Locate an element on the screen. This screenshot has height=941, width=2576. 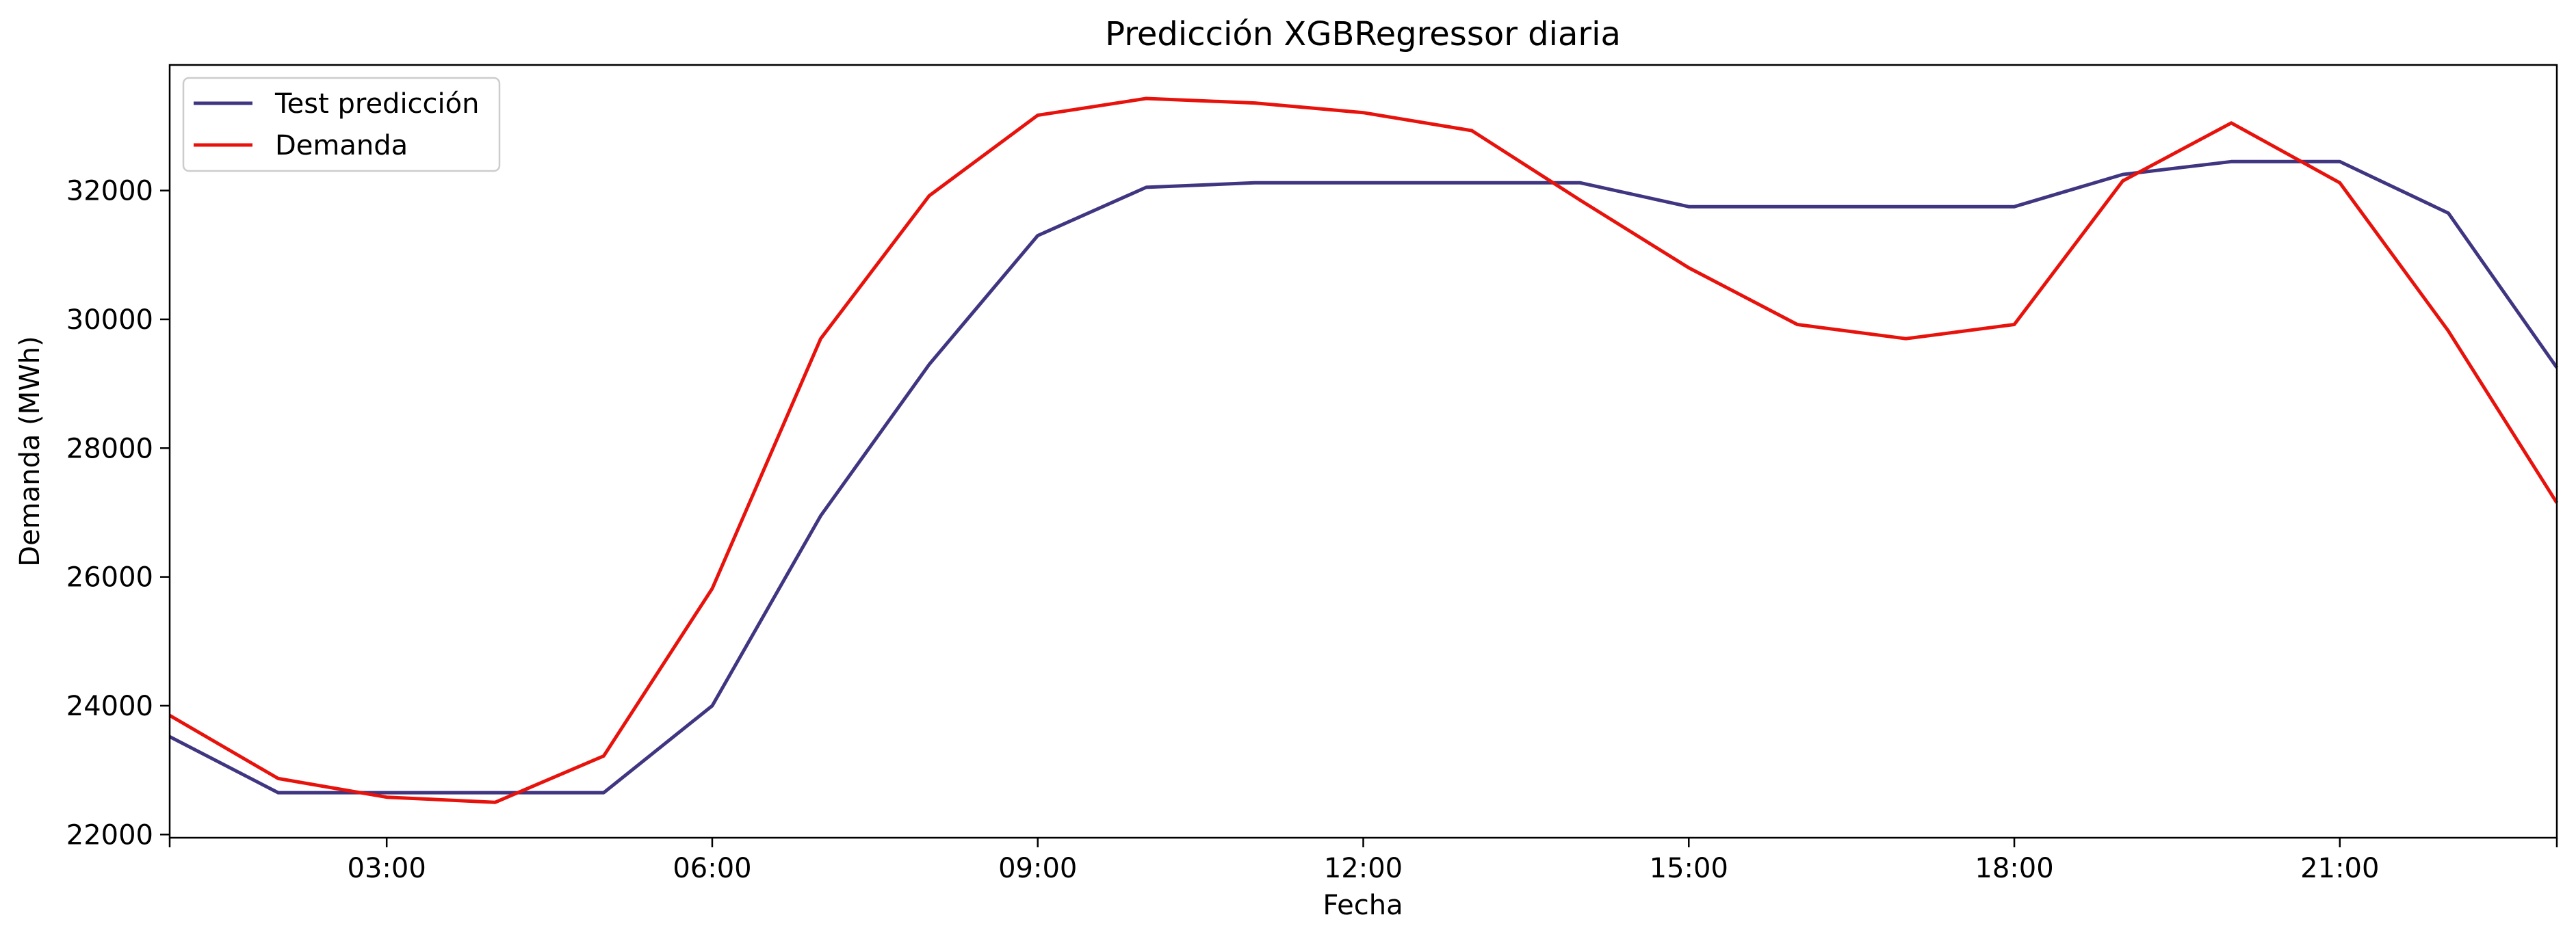
x-tick-label: 15:00 is located at coordinates (1689, 868).